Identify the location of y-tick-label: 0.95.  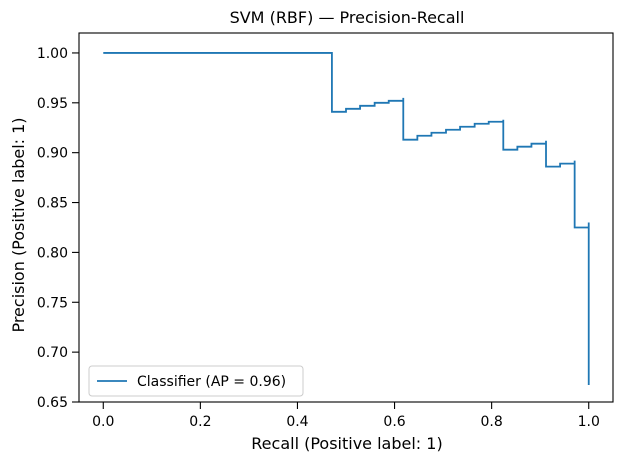
(52, 104).